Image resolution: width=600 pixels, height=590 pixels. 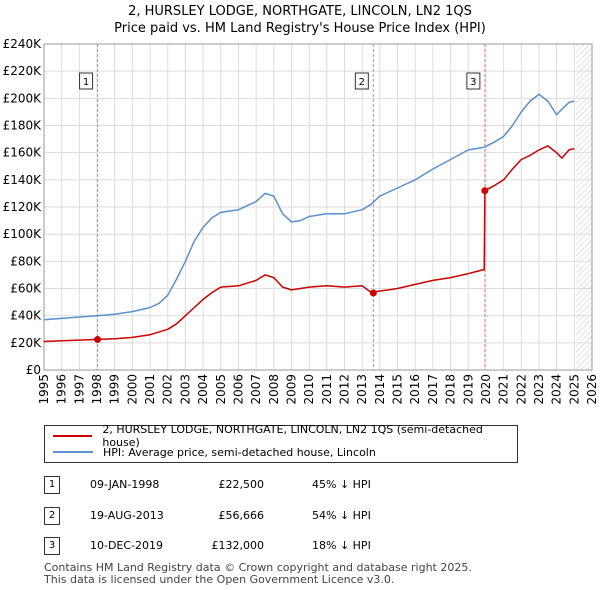 I want to click on y-tick-label: £60K, so click(x=26, y=289).